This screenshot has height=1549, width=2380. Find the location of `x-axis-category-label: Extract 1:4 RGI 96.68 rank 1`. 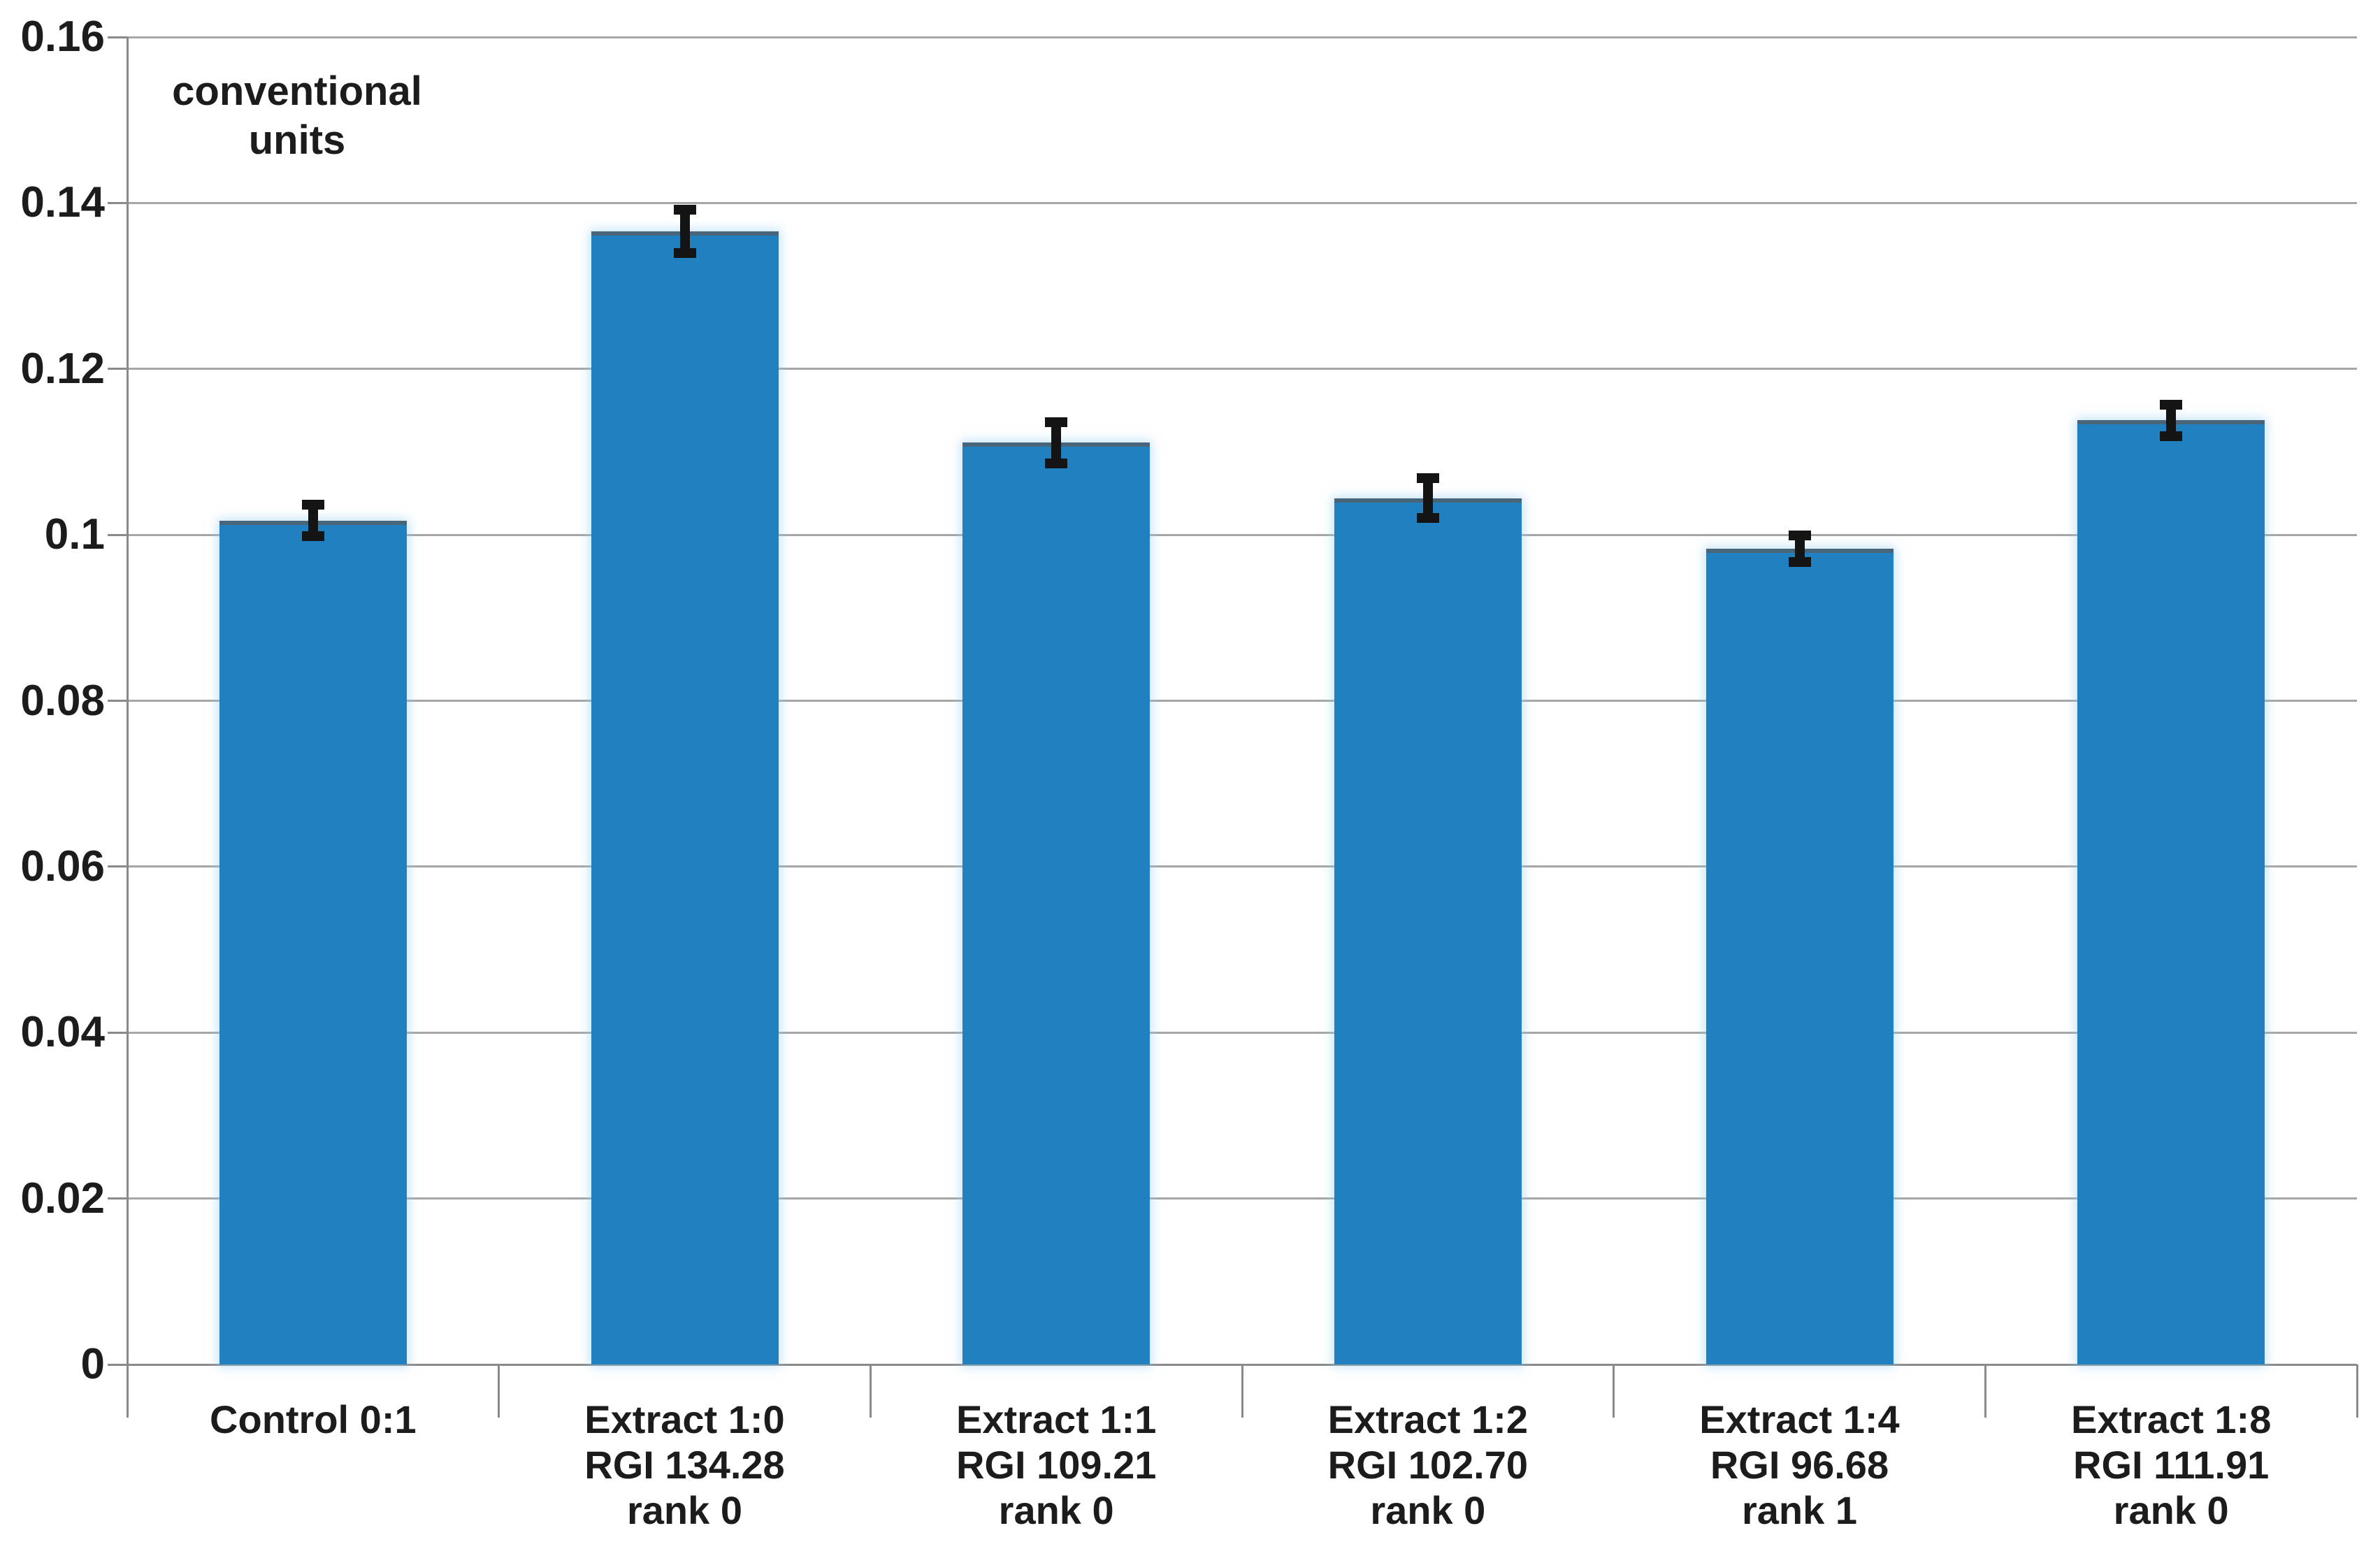

x-axis-category-label: Extract 1:4 RGI 96.68 rank 1 is located at coordinates (1800, 1465).